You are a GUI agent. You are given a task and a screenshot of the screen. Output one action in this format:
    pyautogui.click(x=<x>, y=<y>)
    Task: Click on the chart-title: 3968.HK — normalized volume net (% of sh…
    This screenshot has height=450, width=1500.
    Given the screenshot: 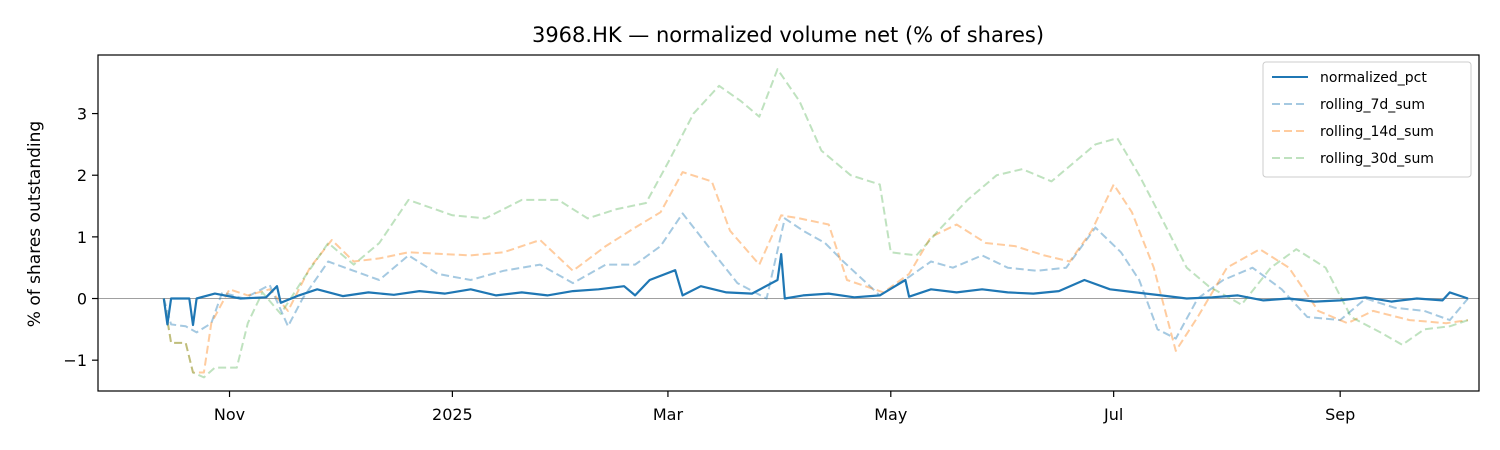 What is the action you would take?
    pyautogui.click(x=788, y=35)
    